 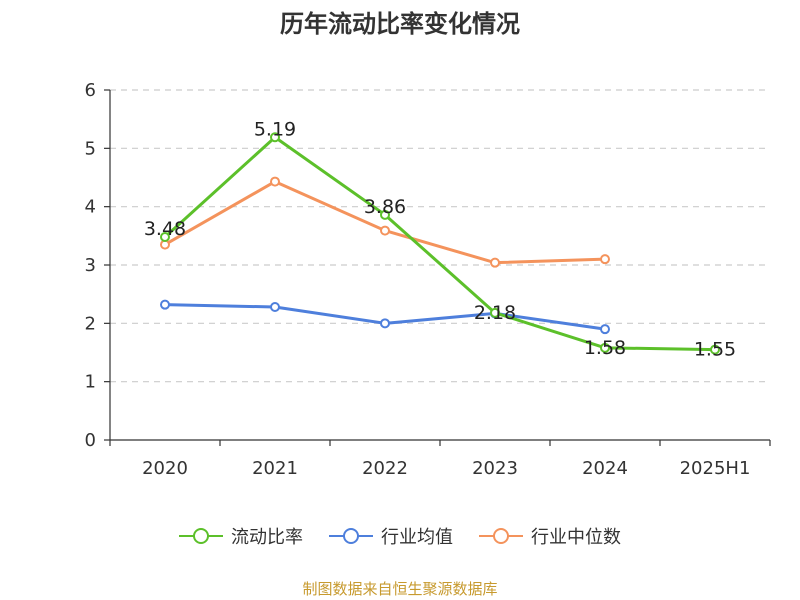 I want to click on data-label: 2.18, so click(x=495, y=313).